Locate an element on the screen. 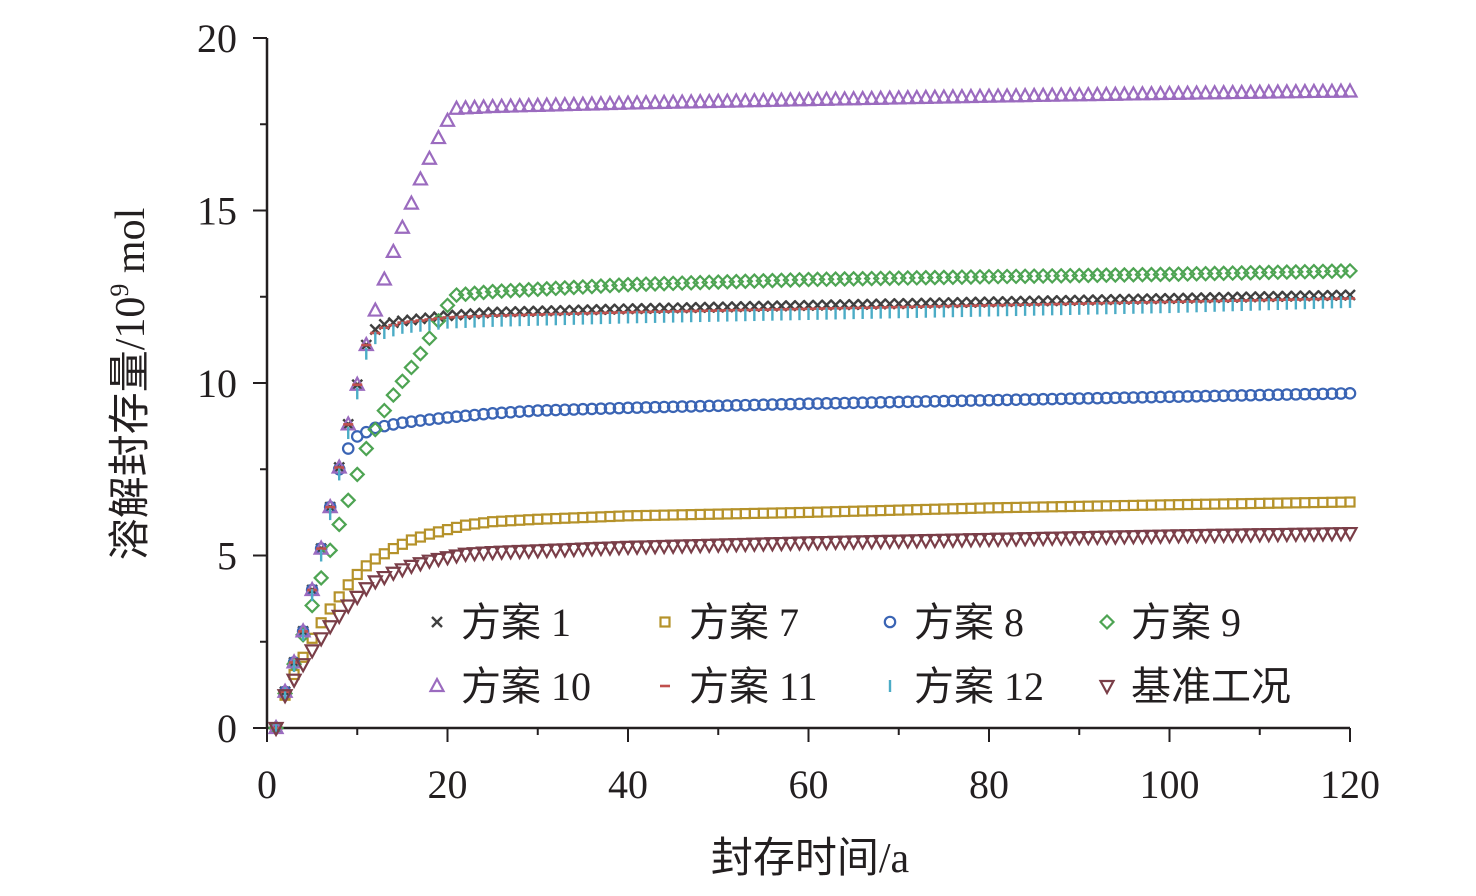  legend-entry: 方案 12 is located at coordinates (966, 686).